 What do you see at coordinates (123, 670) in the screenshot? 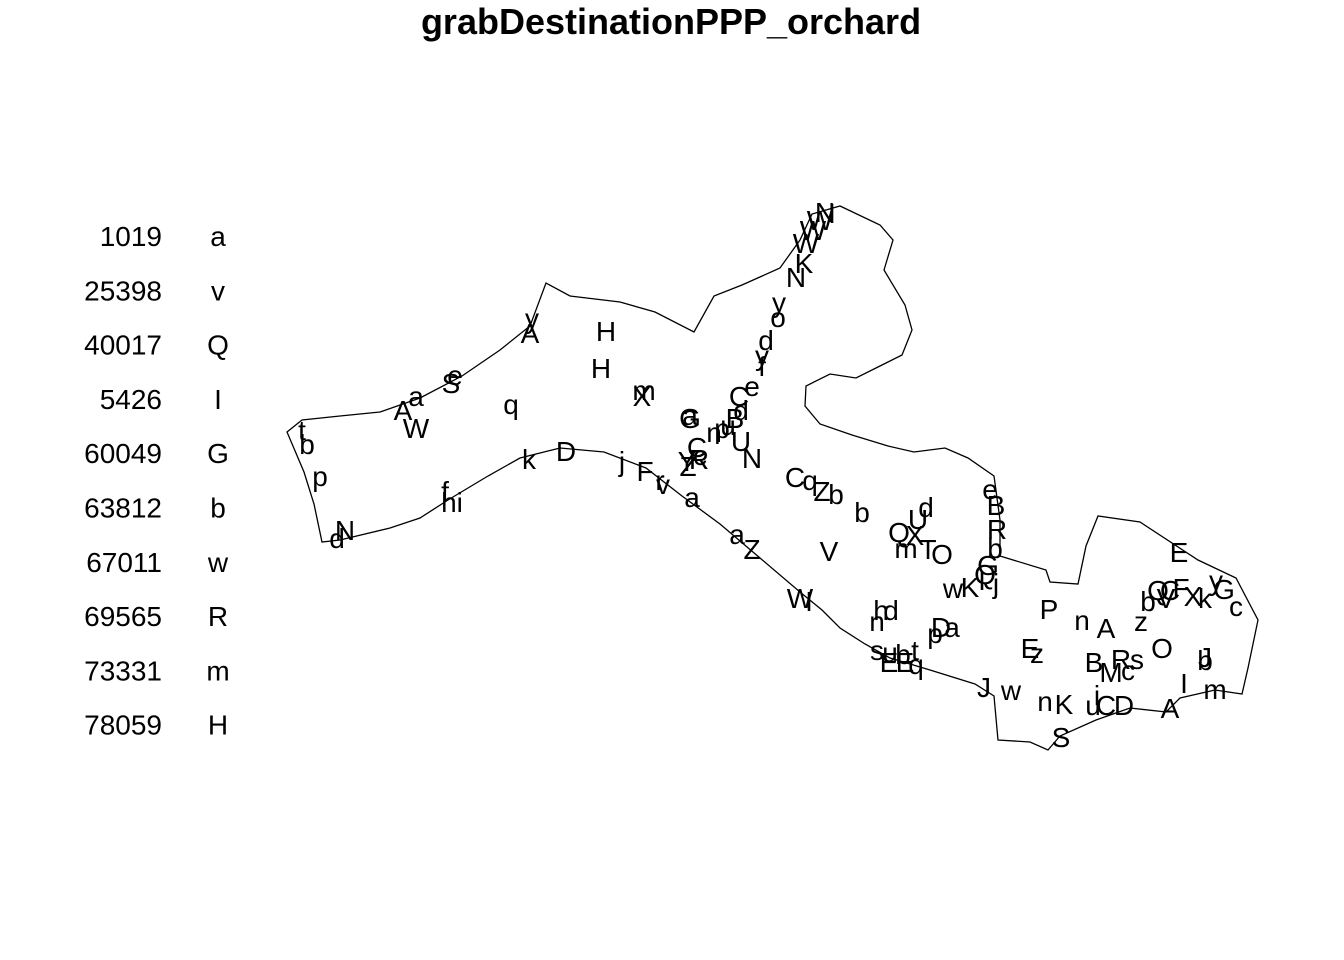
I see `legend-code: 73331` at bounding box center [123, 670].